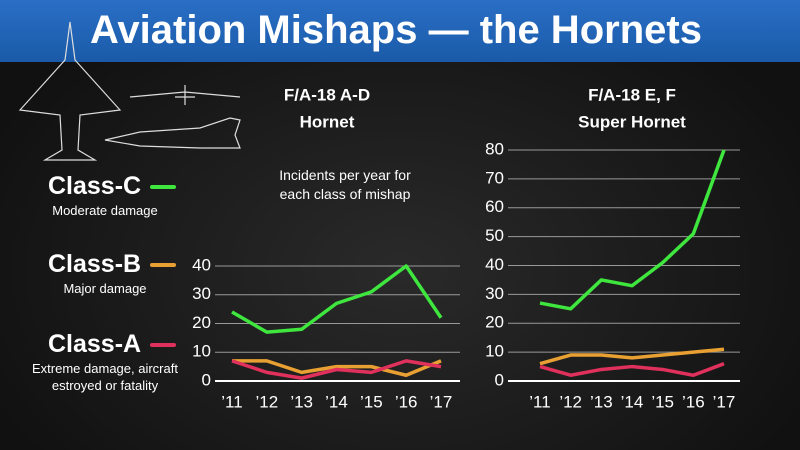  I want to click on title-bar, so click(400, 31).